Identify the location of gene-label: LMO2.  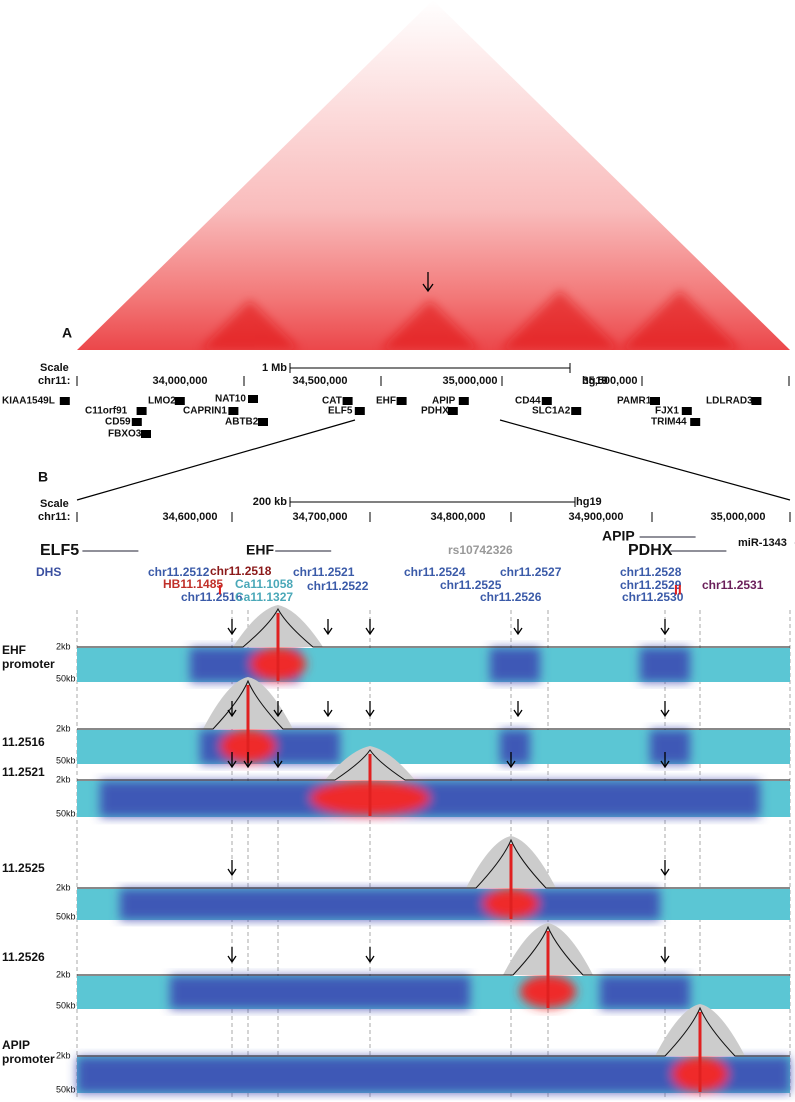
(162, 401).